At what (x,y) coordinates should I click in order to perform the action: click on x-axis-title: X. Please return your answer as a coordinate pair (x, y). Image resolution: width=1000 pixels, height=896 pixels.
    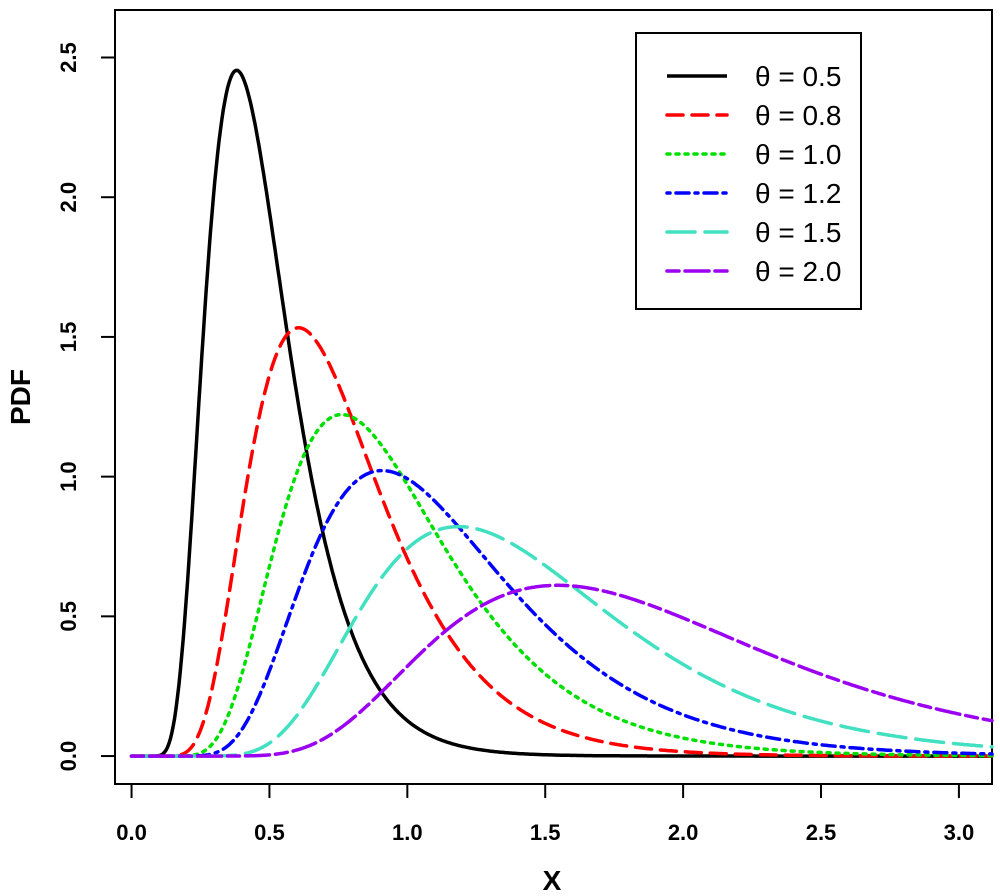
    Looking at the image, I should click on (552, 880).